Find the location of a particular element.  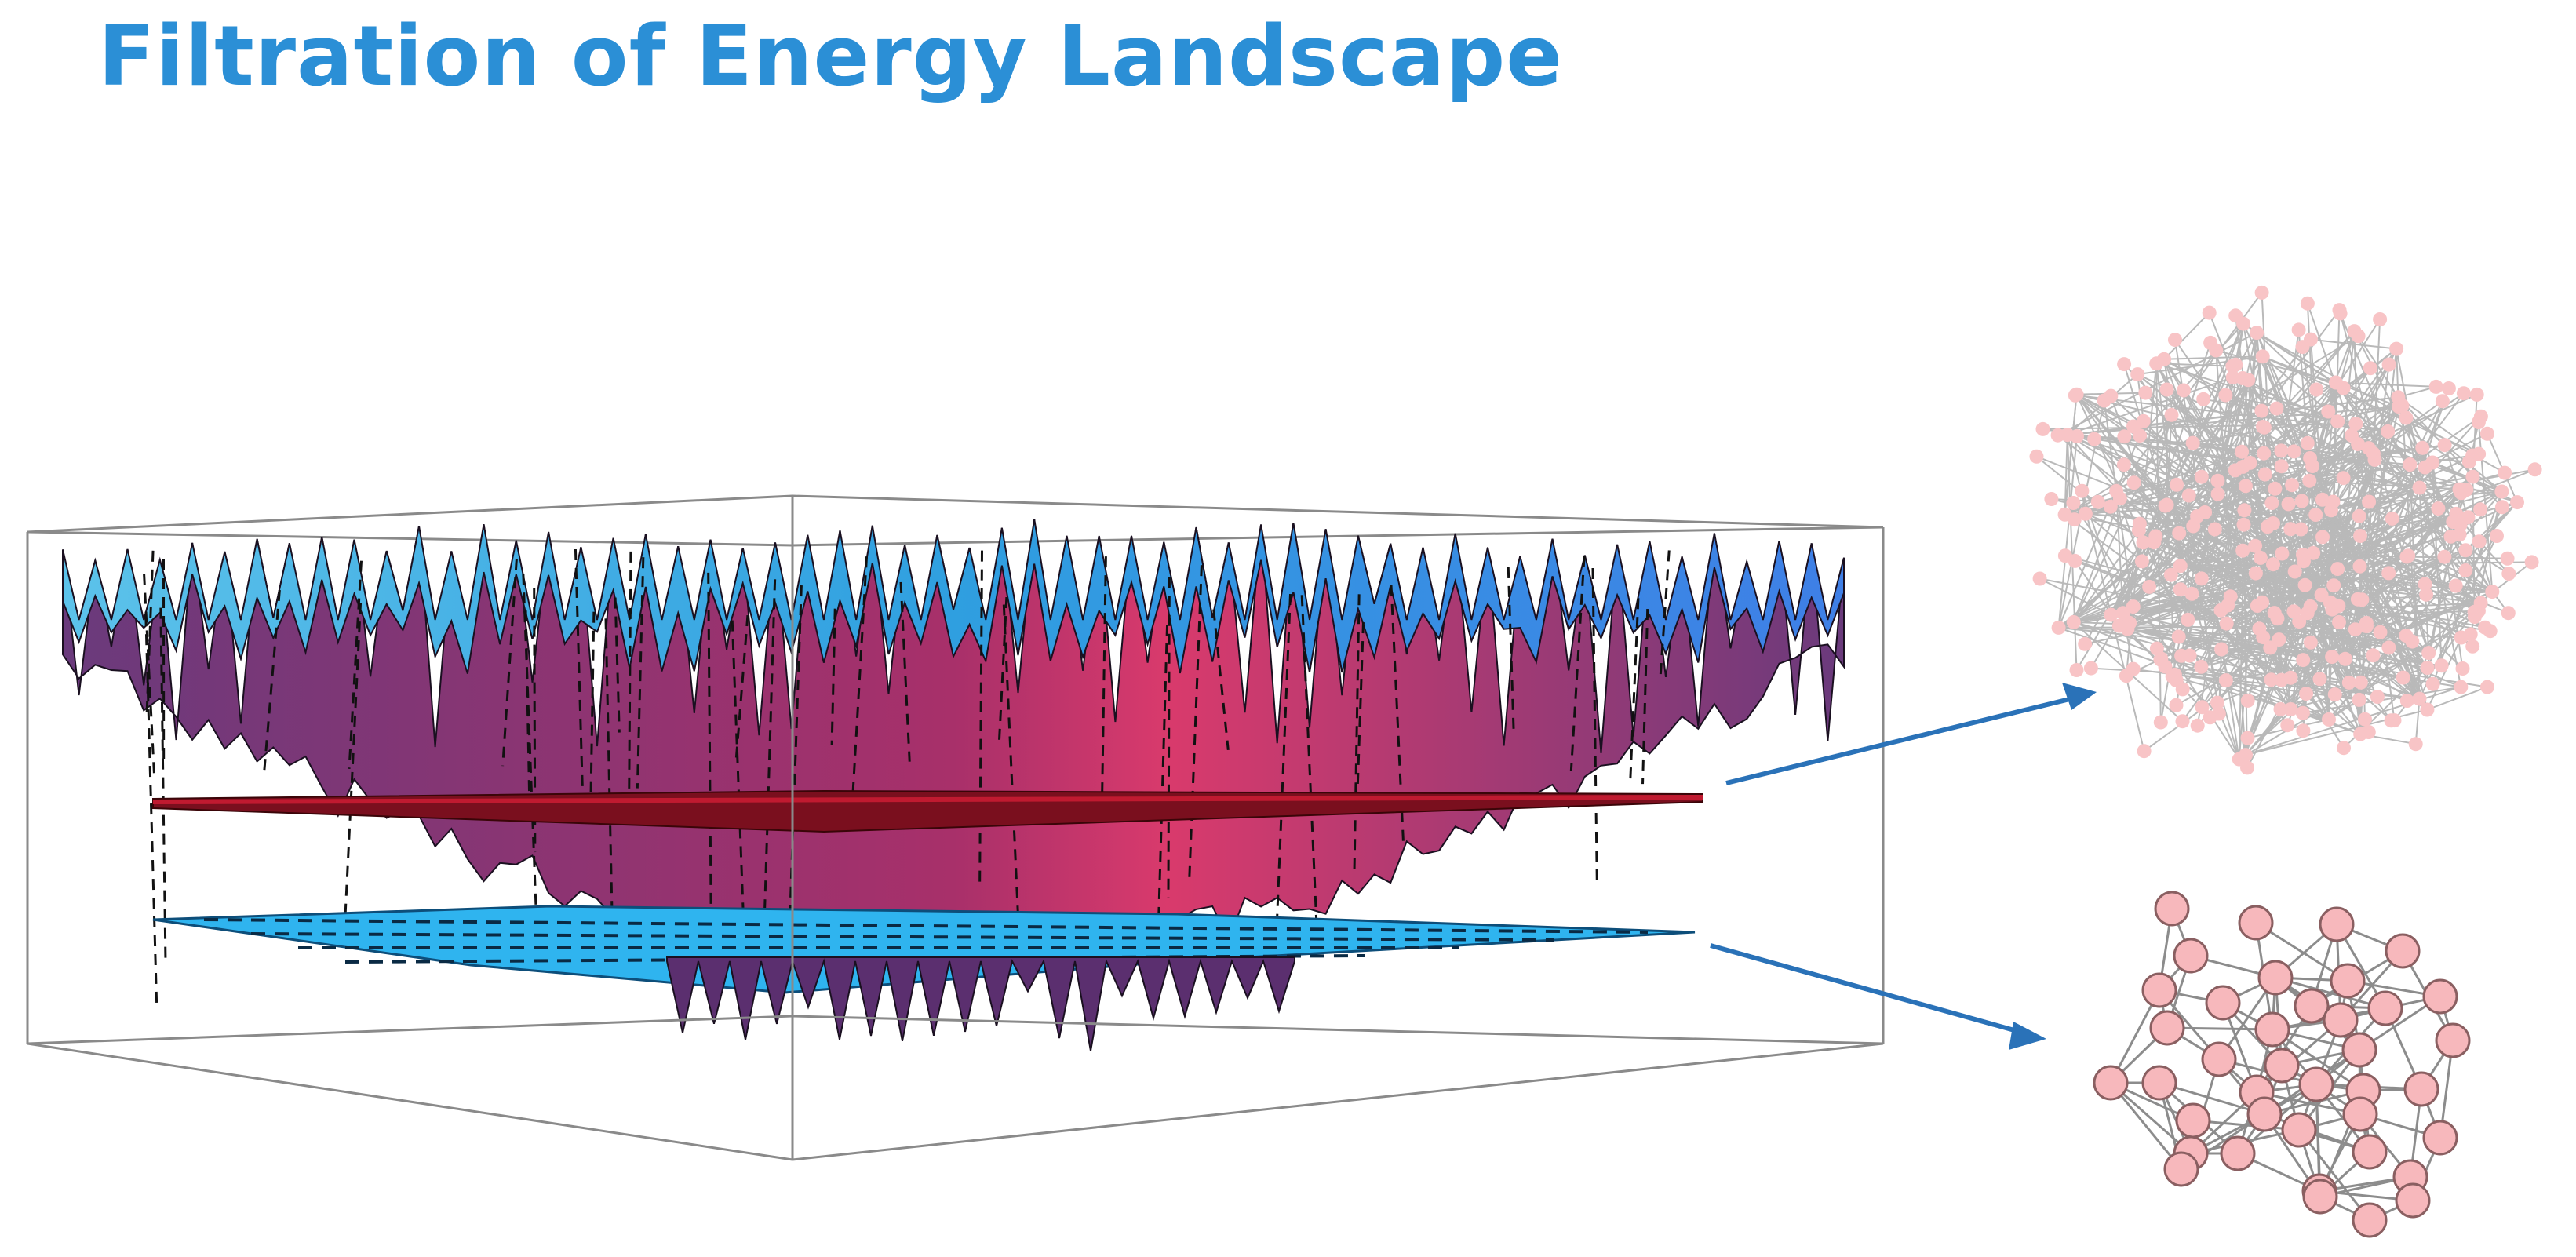

arrow-right-down-icon is located at coordinates (1878, 997).